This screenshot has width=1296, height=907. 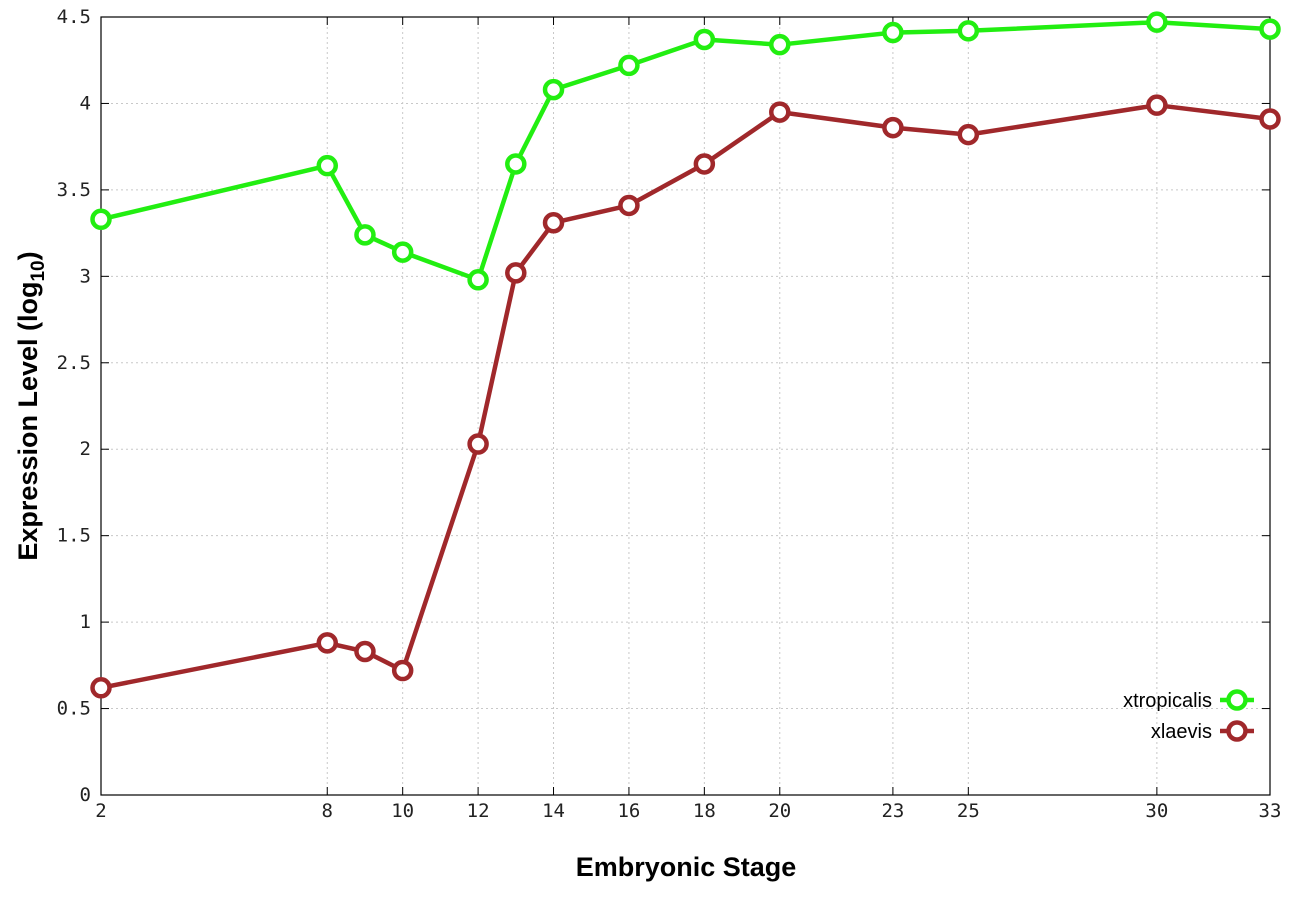 I want to click on y-axis-title: Expression Level (log10), so click(x=31, y=405).